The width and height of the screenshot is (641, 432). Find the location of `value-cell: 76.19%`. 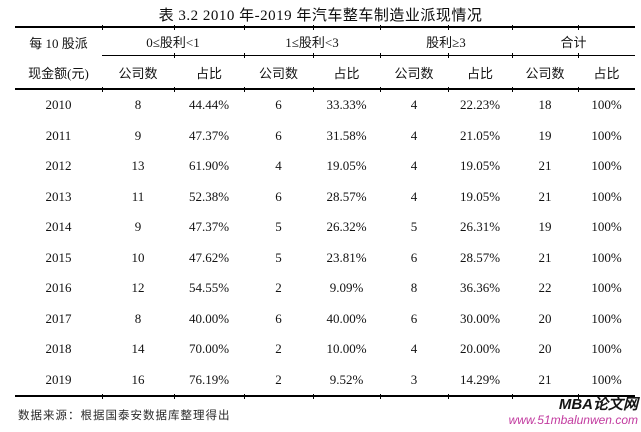

value-cell: 76.19% is located at coordinates (209, 379).